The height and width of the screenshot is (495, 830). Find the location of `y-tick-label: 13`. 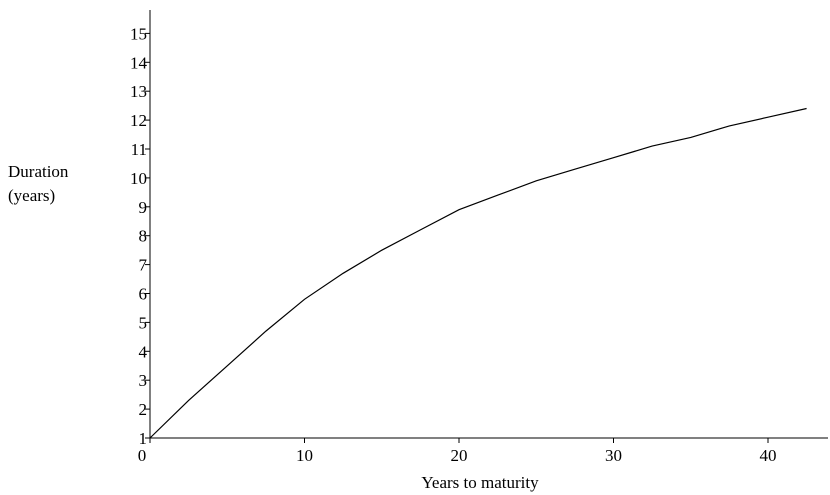

y-tick-label: 13 is located at coordinates (138, 91).